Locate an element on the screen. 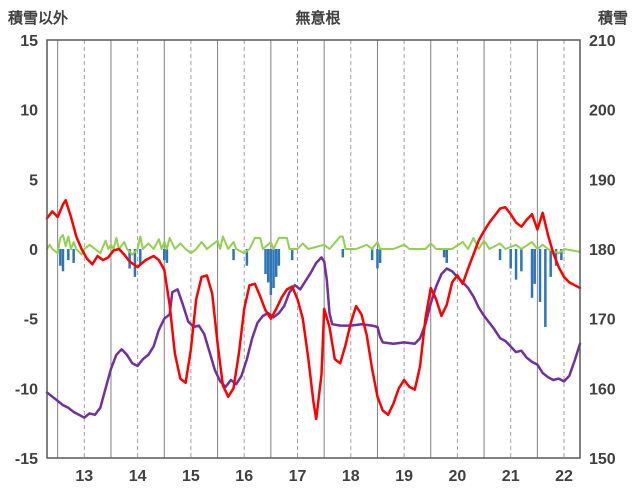 The height and width of the screenshot is (501, 636). x-axis-tick-label: 18 is located at coordinates (351, 476).